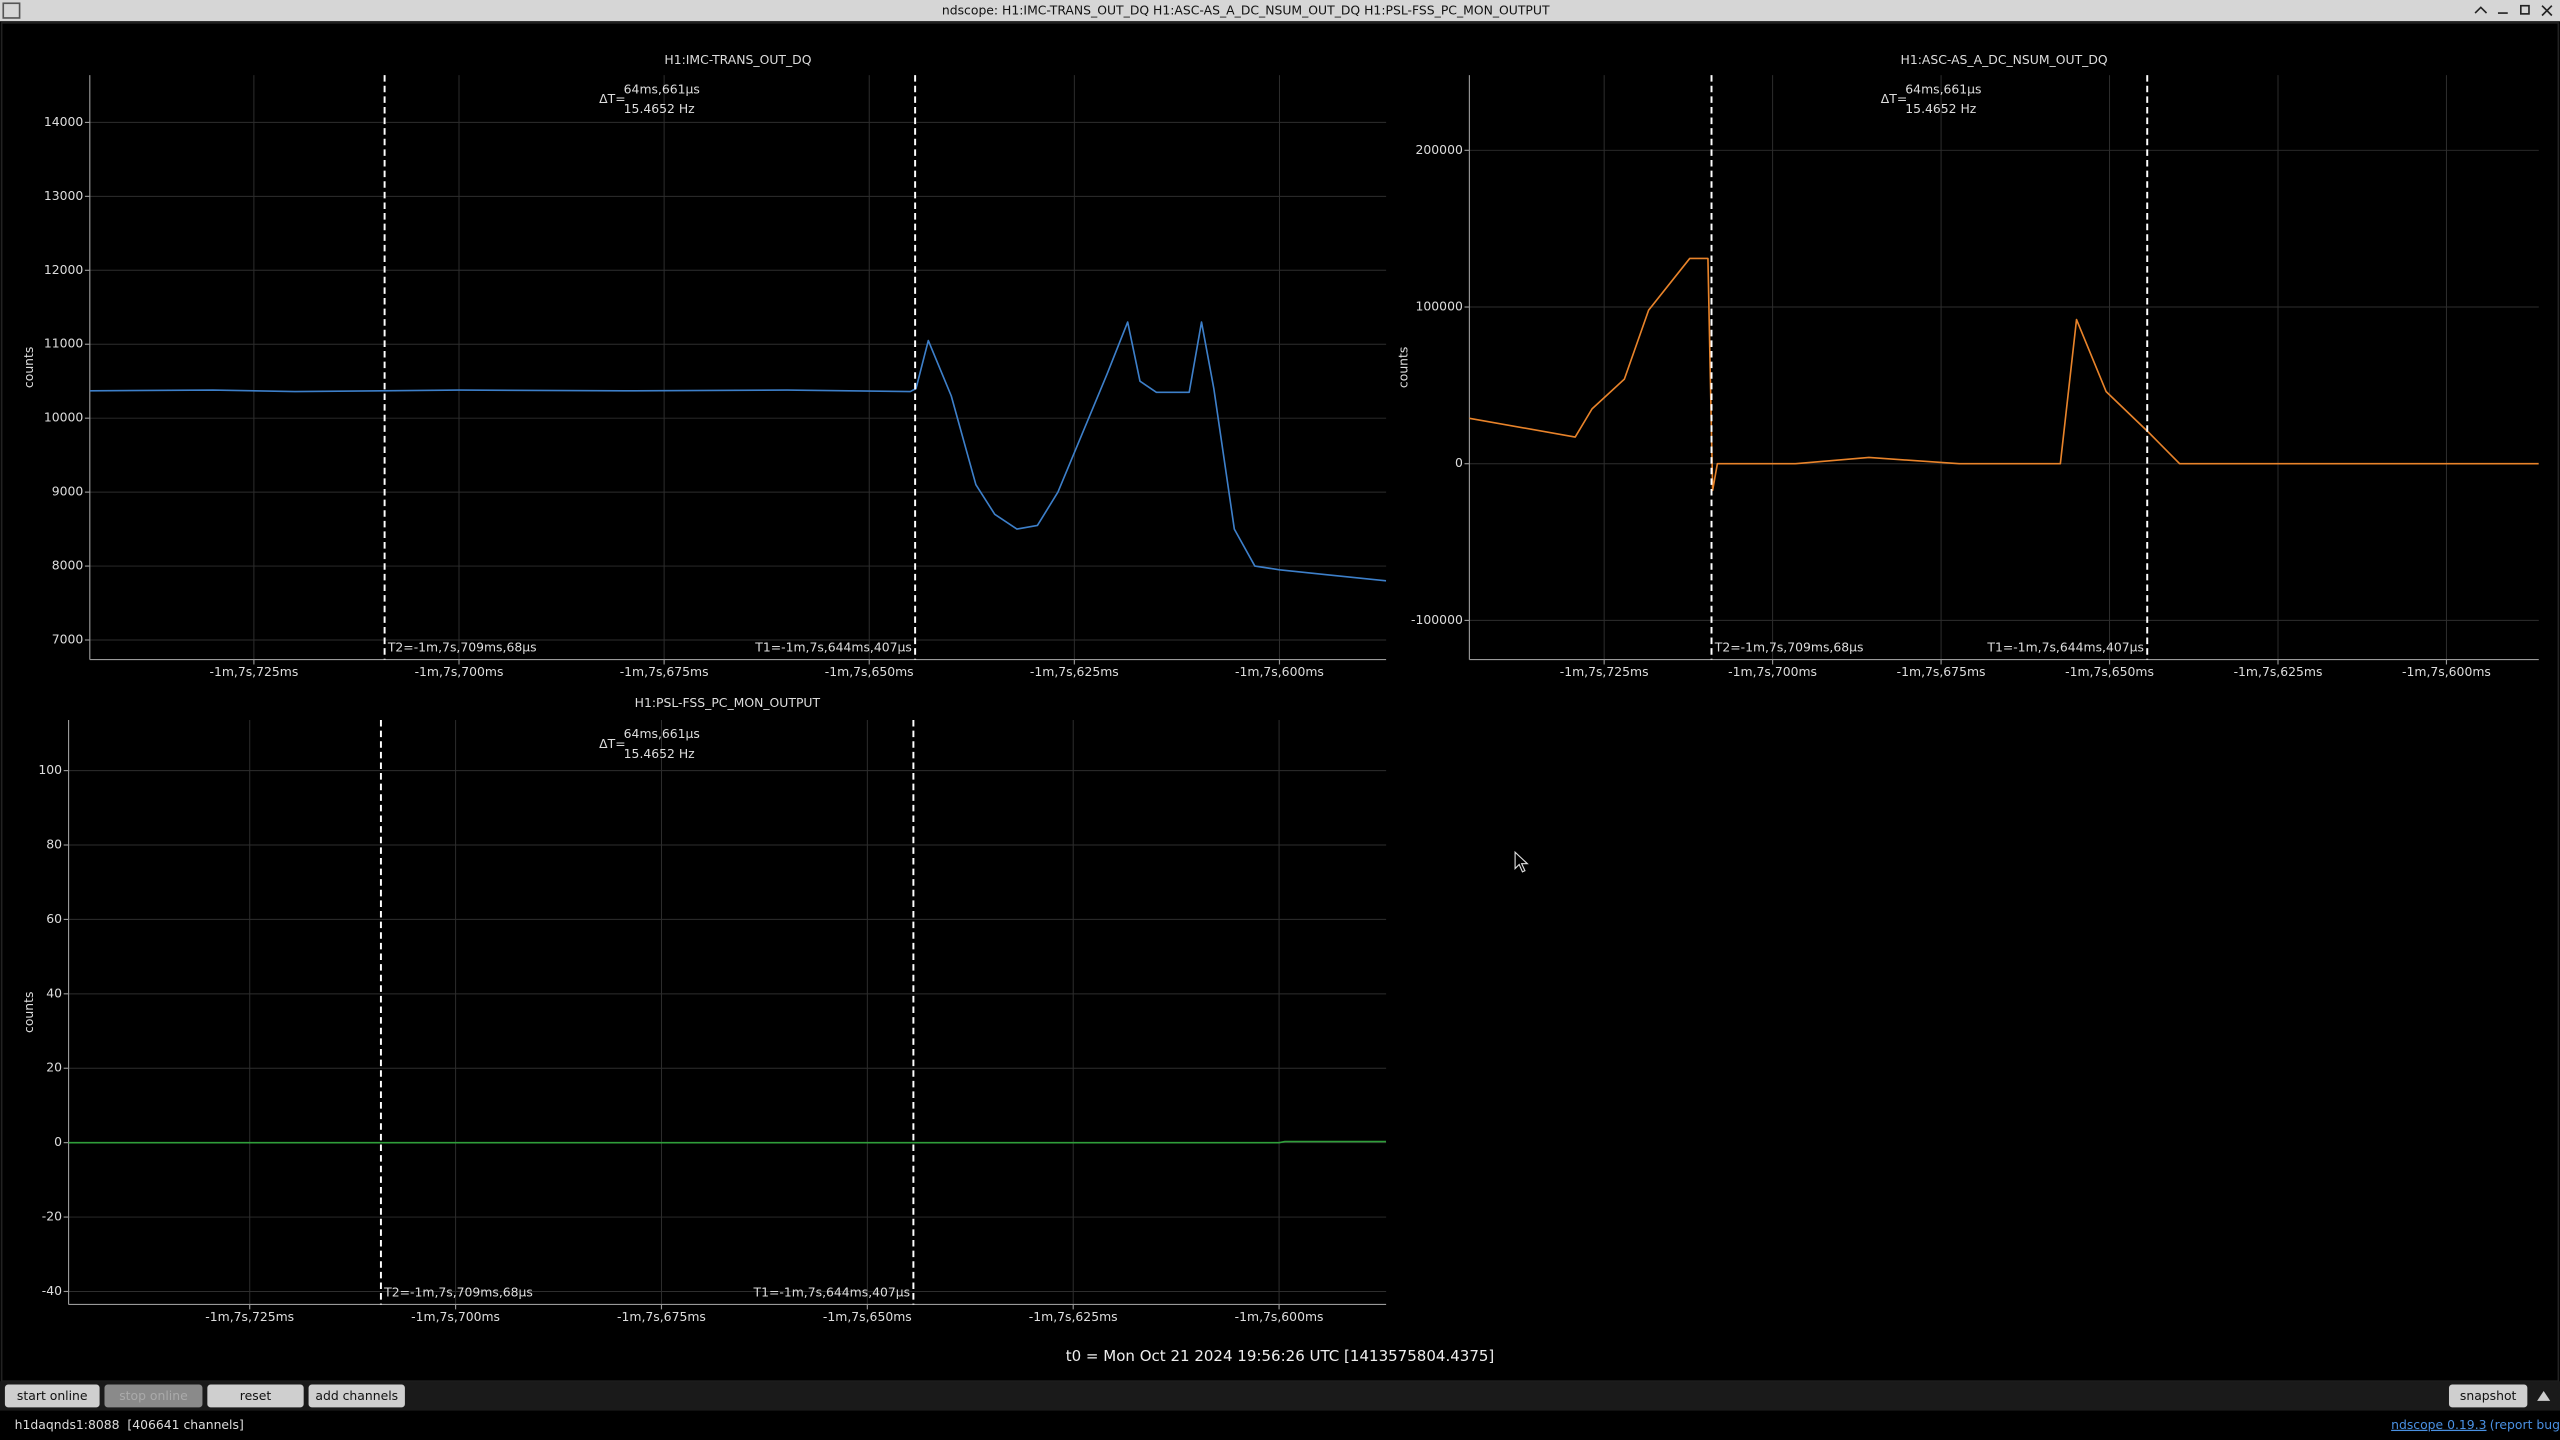 The height and width of the screenshot is (1440, 2560). I want to click on mouse-pointer, so click(1521, 861).